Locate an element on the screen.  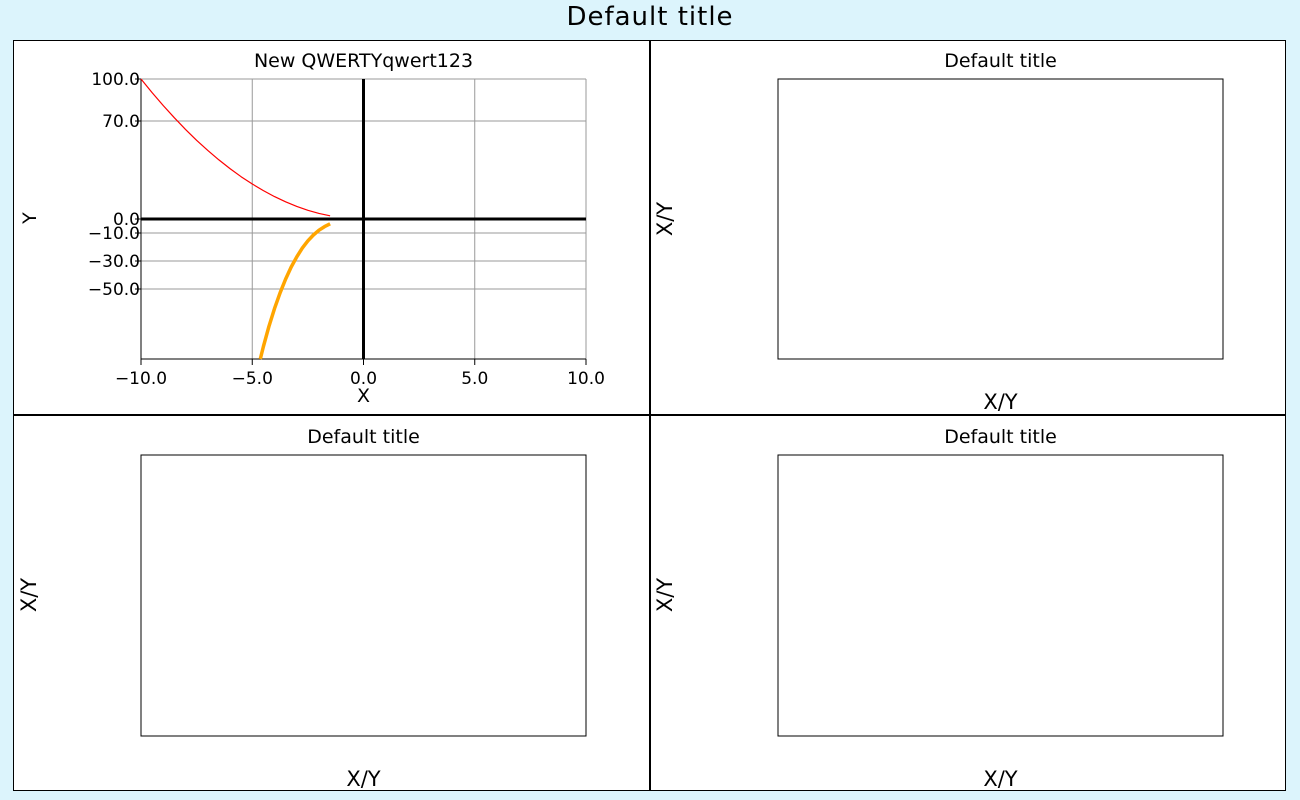
subplot-4-title: Default title is located at coordinates (1000, 437).